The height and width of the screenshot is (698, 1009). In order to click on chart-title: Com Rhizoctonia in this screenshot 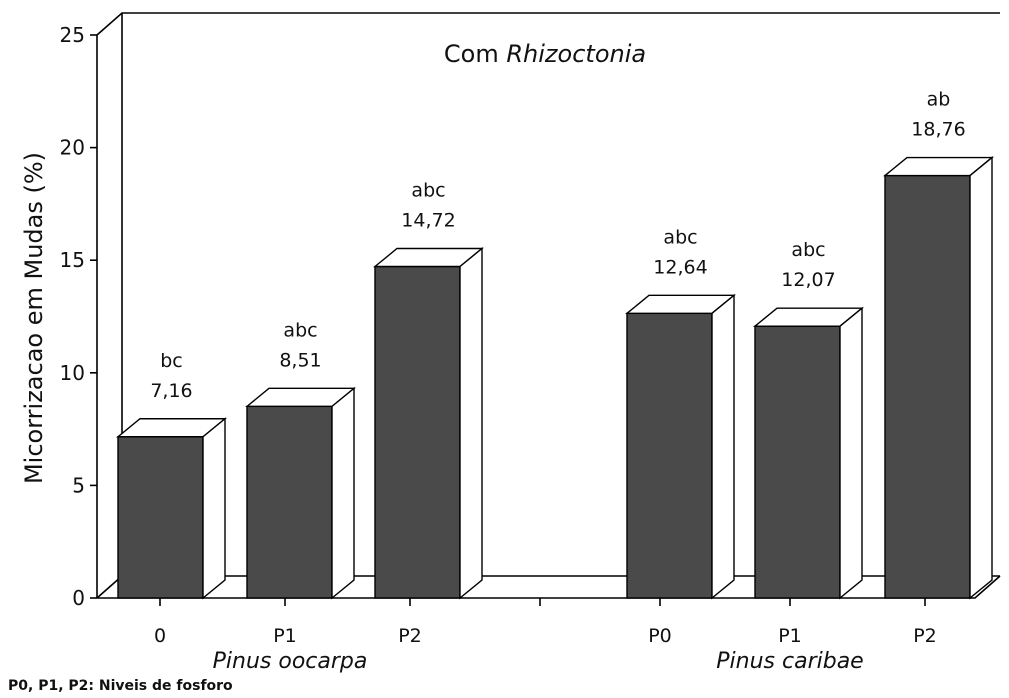, I will do `click(545, 54)`.